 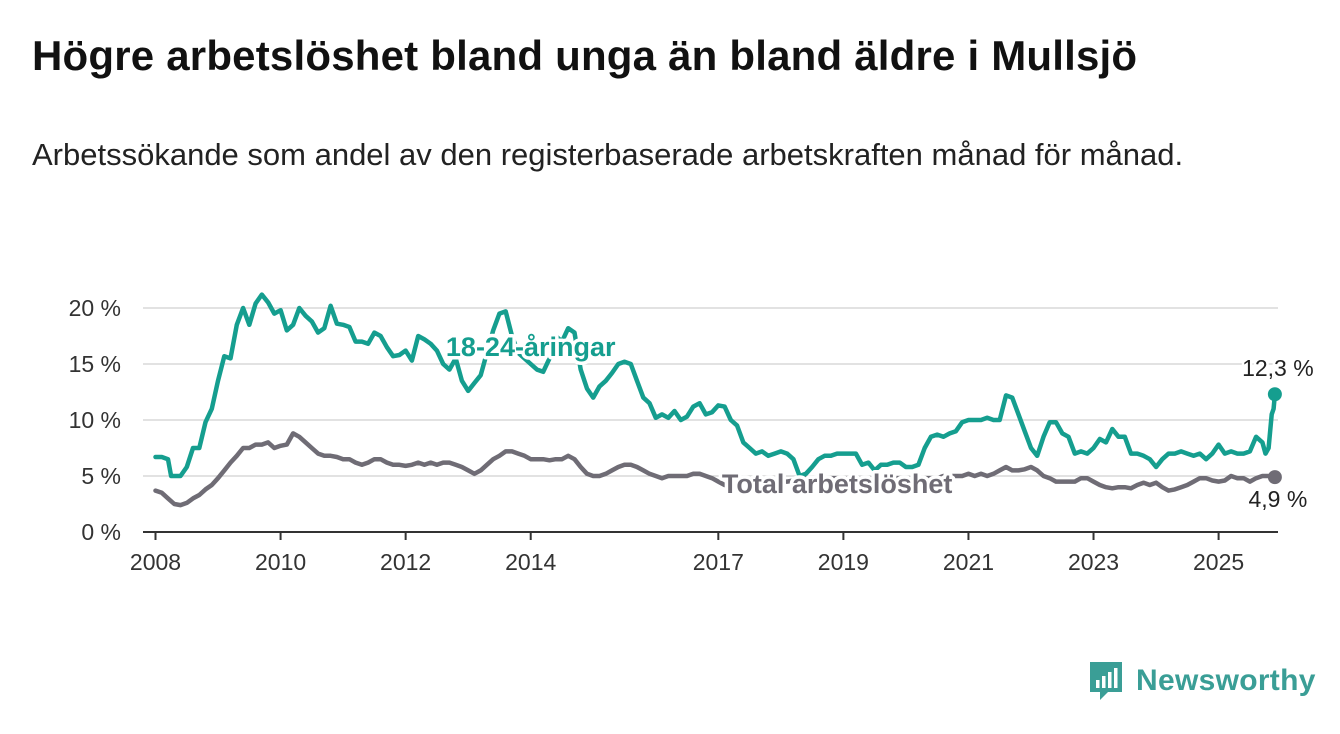 I want to click on end-value-label-total-arbetsl-shet: 4,9 %, so click(x=1277, y=499).